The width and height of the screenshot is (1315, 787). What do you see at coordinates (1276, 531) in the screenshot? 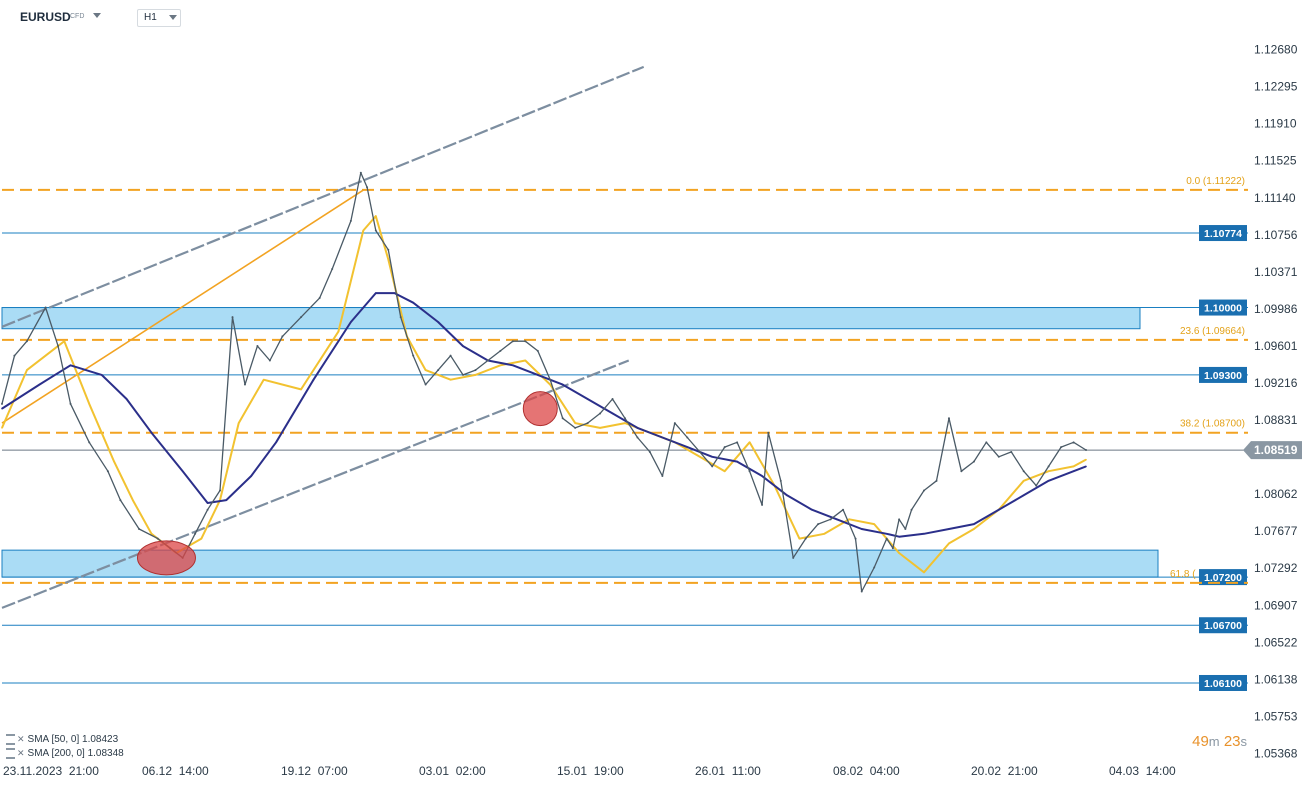
I see `y-tick-label: 1.07677` at bounding box center [1276, 531].